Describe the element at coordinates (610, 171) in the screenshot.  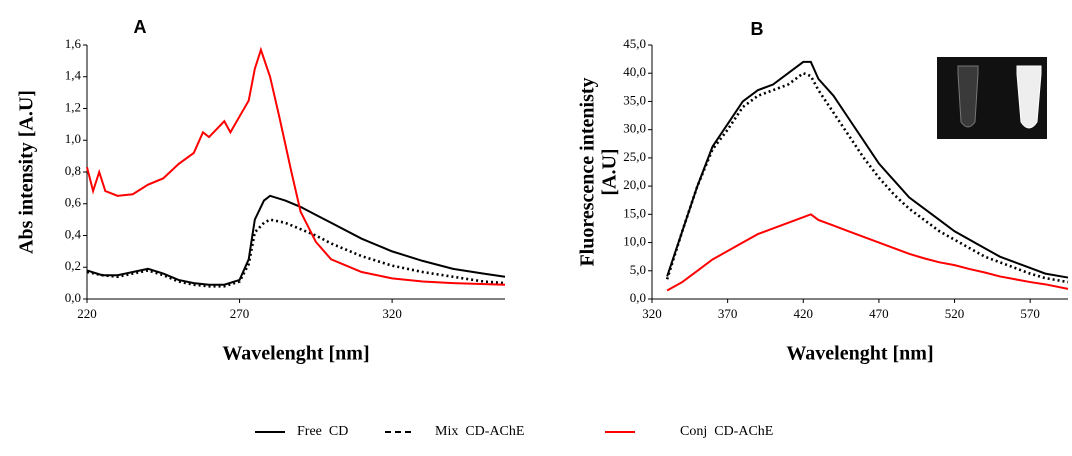
I see `y-axis-title: [A.U]` at that location.